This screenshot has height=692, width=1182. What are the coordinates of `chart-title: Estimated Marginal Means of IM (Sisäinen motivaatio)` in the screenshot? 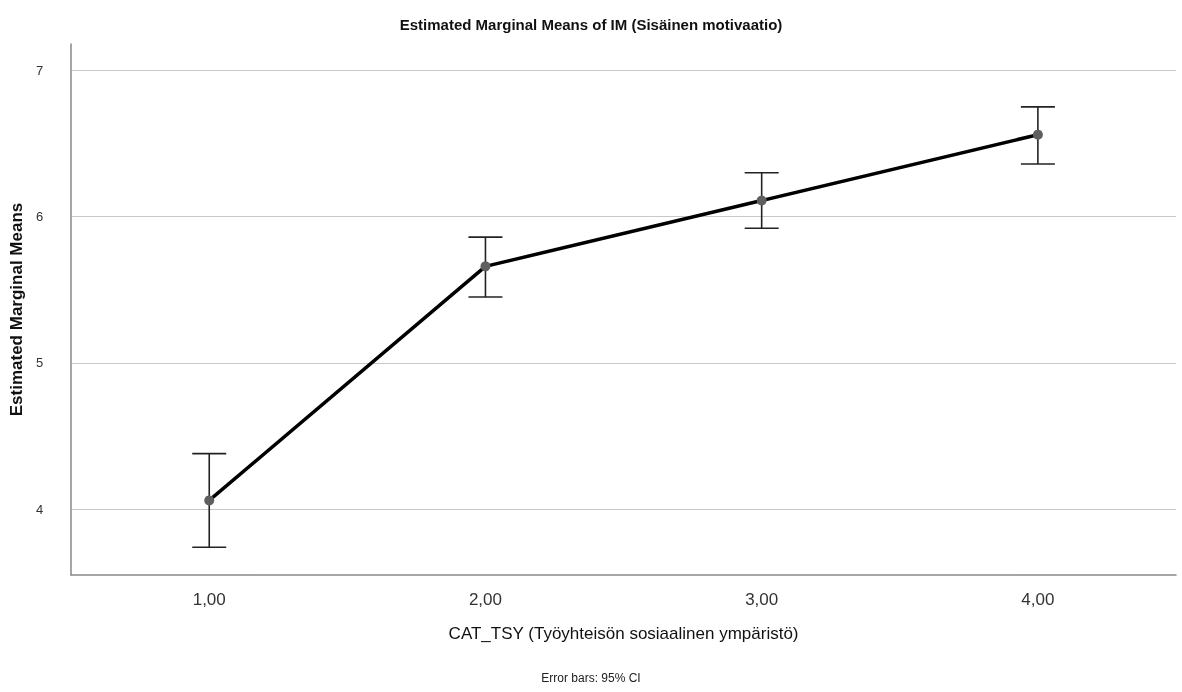 It's located at (591, 24).